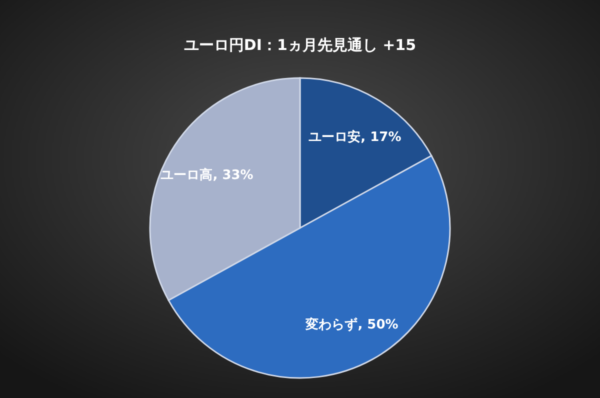 This screenshot has width=600, height=398. Describe the element at coordinates (300, 45) in the screenshot. I see `title: ユーロ円DI：1ヵ月先見通し +15` at that location.